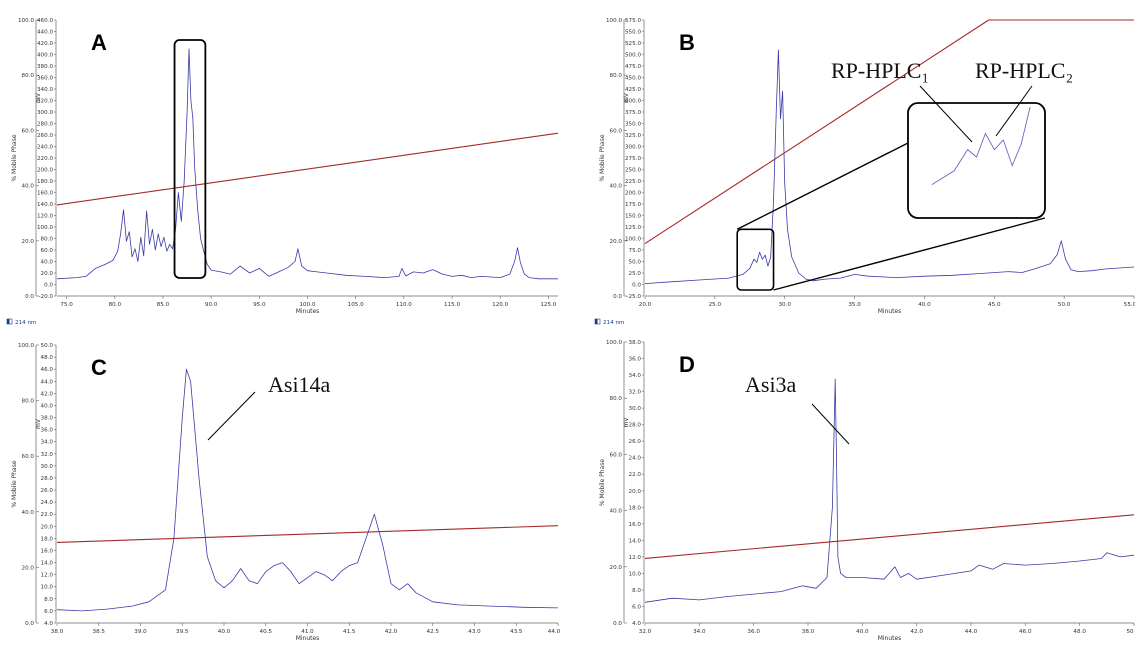 The height and width of the screenshot is (646, 1135). What do you see at coordinates (981, 145) in the screenshot?
I see `inset-chromatogram-trace` at bounding box center [981, 145].